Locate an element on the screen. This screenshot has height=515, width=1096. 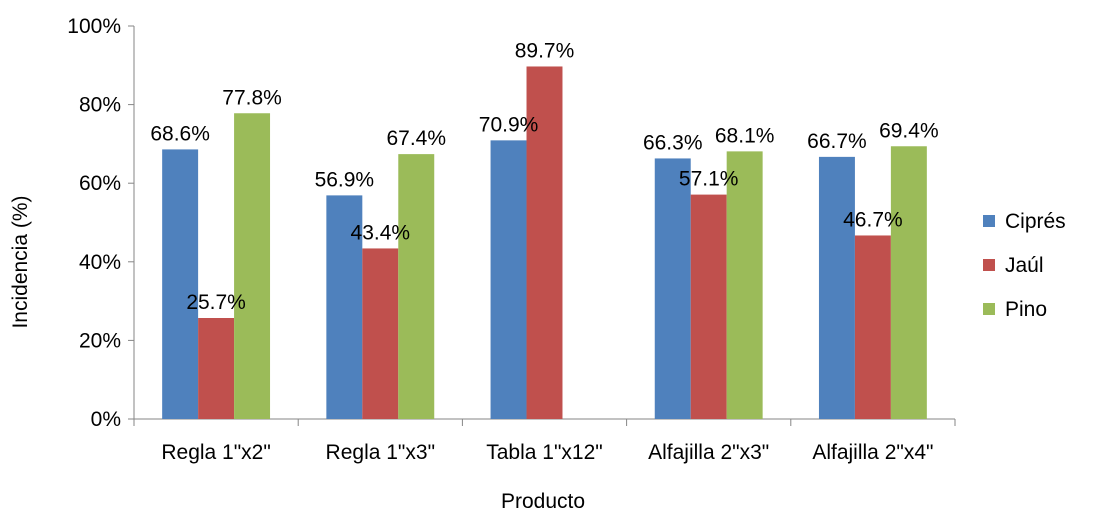
y-tick-label: 100% is located at coordinates (94, 26).